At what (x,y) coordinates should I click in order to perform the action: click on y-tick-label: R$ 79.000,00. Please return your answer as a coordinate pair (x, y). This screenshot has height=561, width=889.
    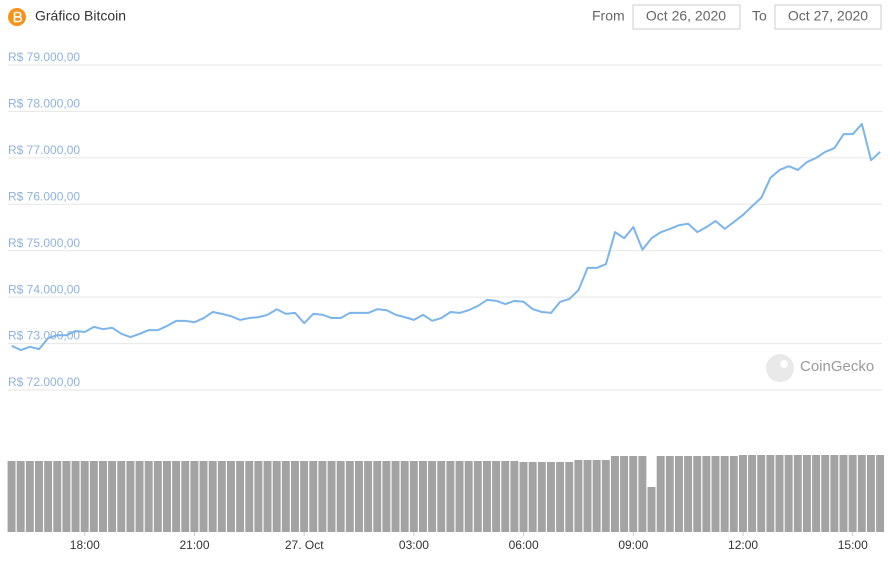
    Looking at the image, I should click on (44, 57).